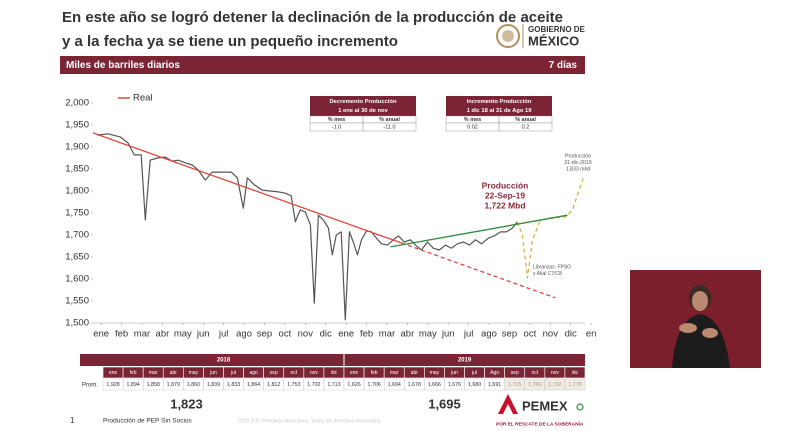  Describe the element at coordinates (224, 361) in the screenshot. I see `year-label: 2018` at that location.